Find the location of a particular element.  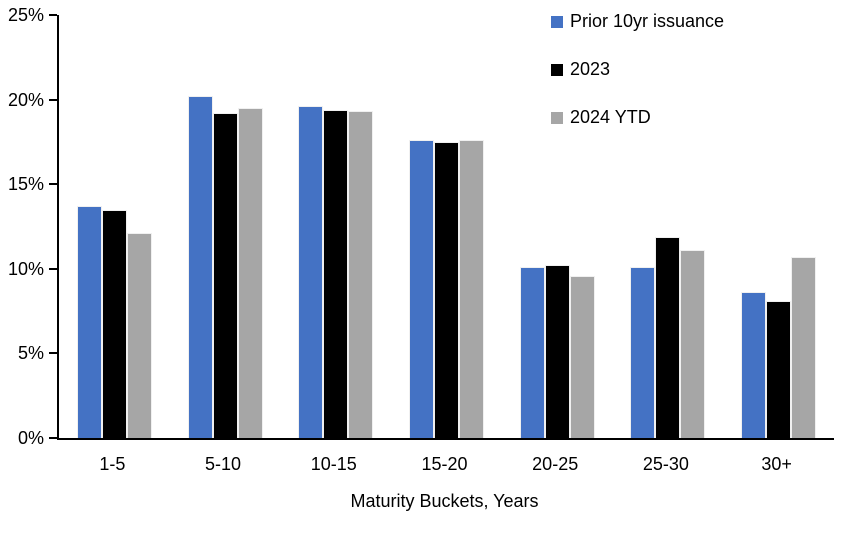

x-tick-label: 5-10 is located at coordinates (223, 464).